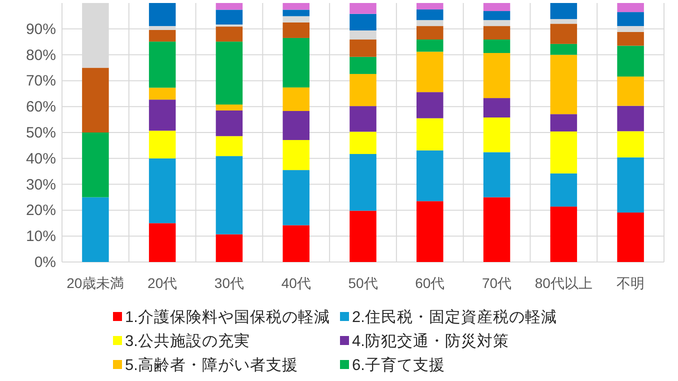 This screenshot has width=678, height=381. Describe the element at coordinates (454, 317) in the screenshot. I see `legend-label: 2.住民税・固定資産税の軽減` at that location.